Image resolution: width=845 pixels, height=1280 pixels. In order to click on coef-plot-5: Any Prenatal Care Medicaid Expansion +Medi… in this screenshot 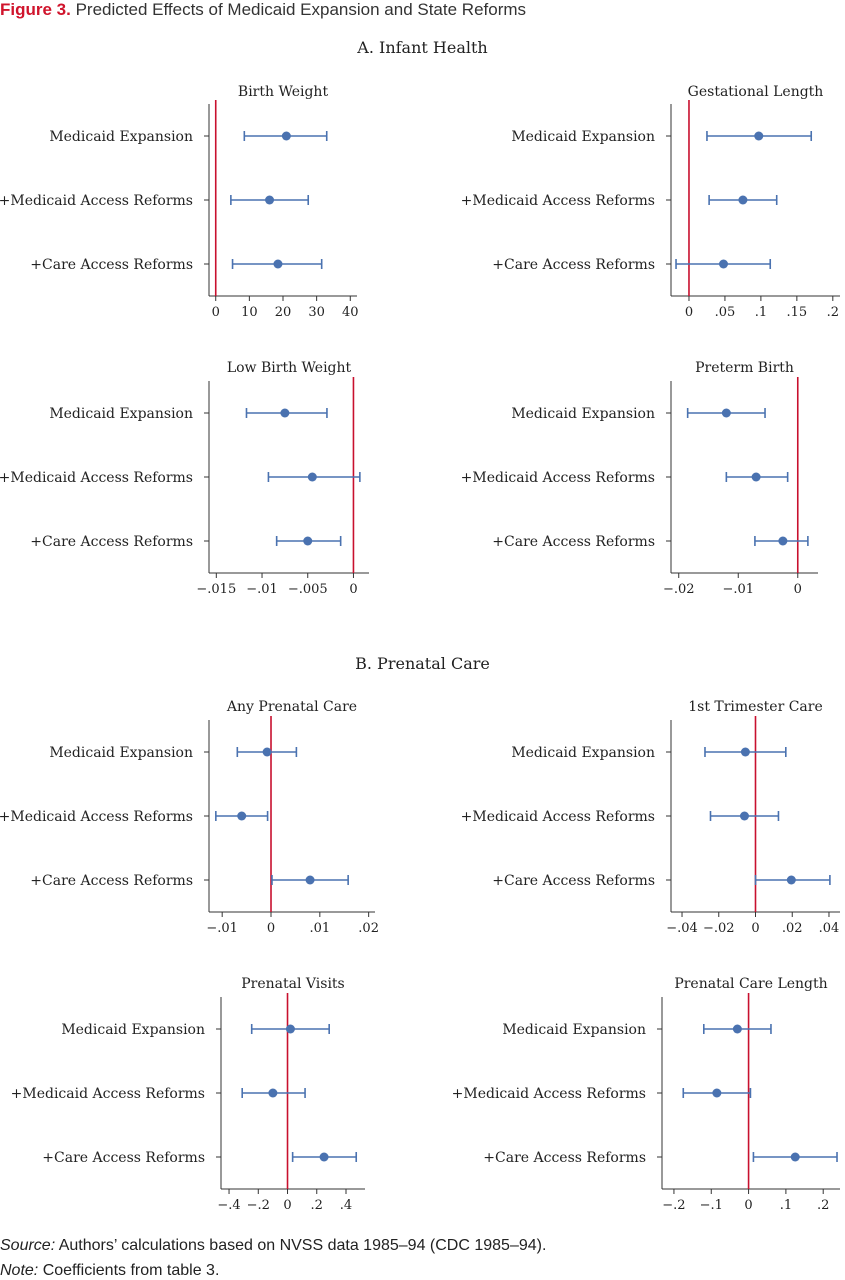, I will do `click(189, 817)`.